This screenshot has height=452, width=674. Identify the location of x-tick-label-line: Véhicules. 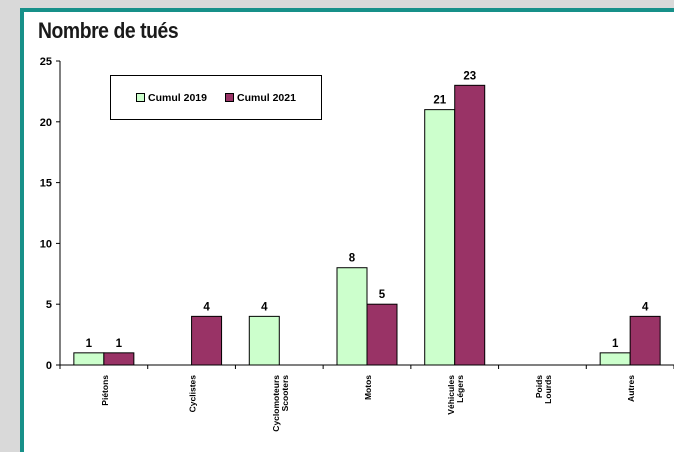
(451, 395).